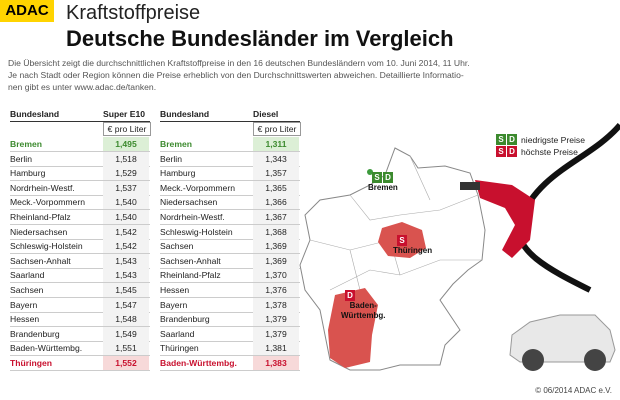 The image size is (620, 400). What do you see at coordinates (276, 304) in the screenshot?
I see `price: 1,378` at bounding box center [276, 304].